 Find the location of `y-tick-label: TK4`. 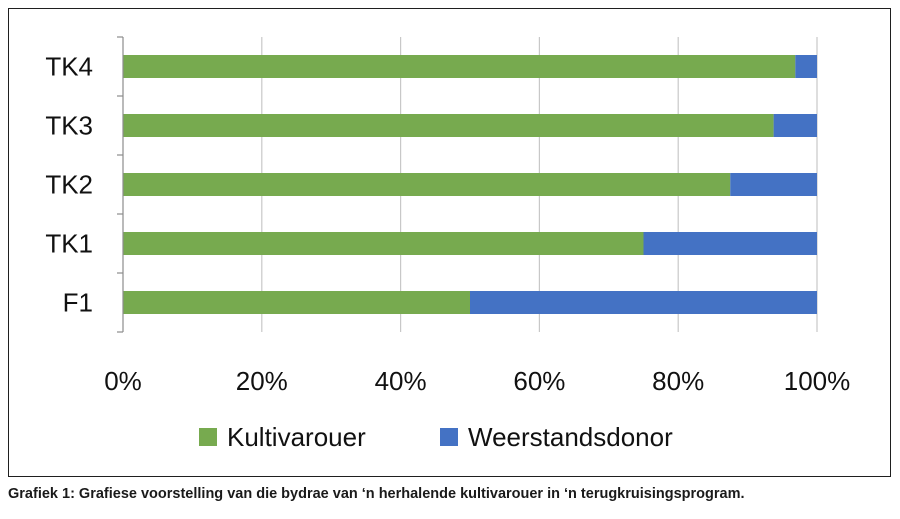

y-tick-label: TK4 is located at coordinates (69, 67).